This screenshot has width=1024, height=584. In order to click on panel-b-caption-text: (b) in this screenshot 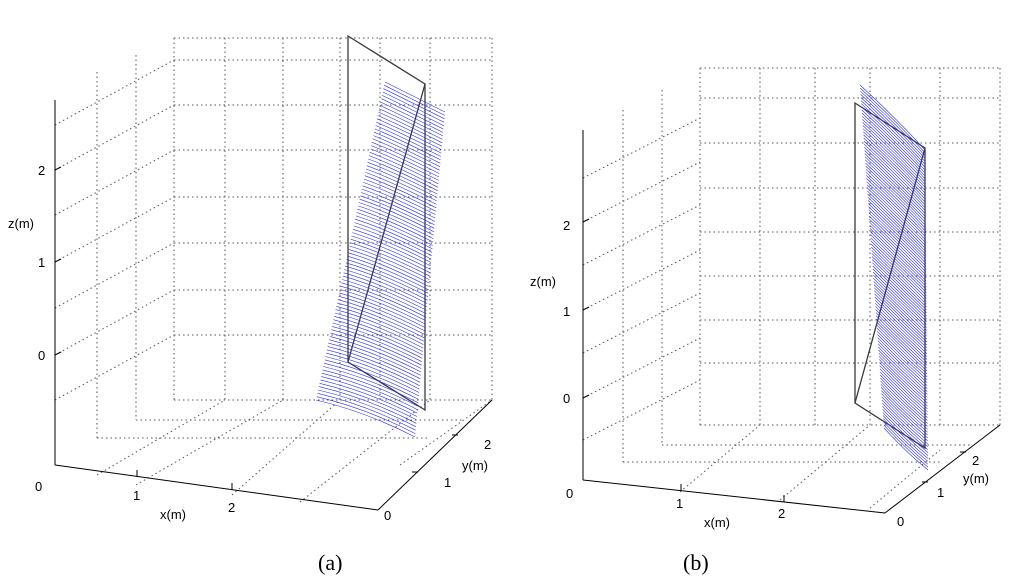, I will do `click(696, 562)`.